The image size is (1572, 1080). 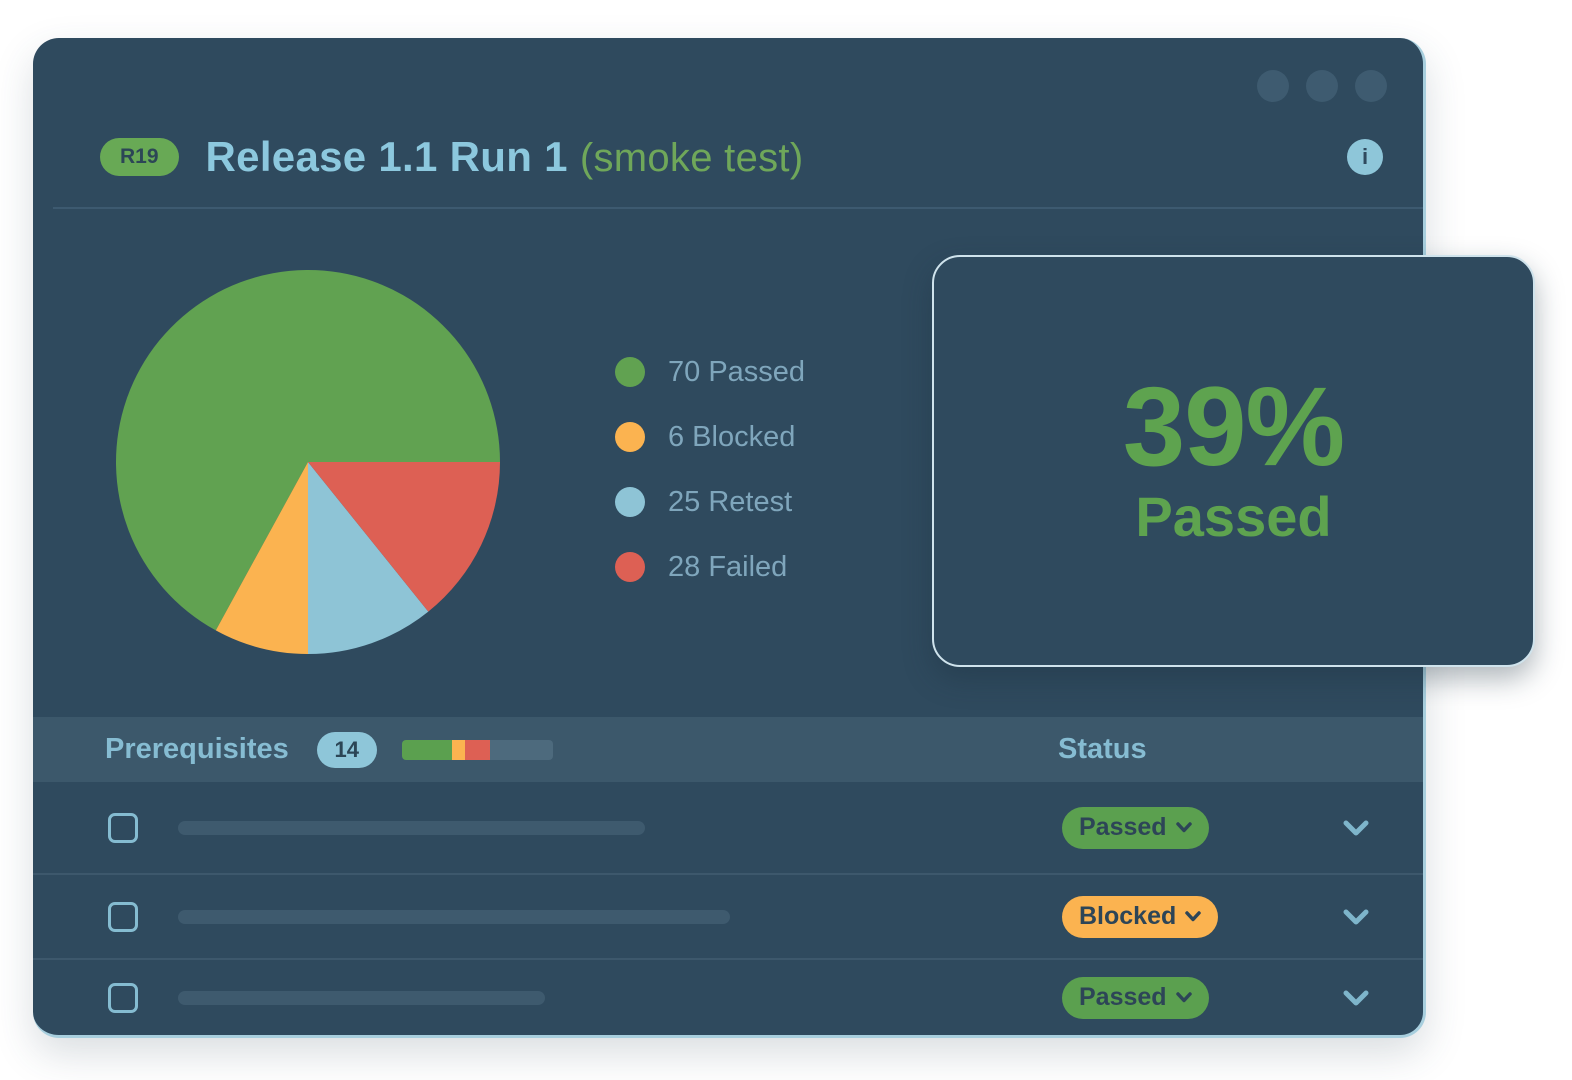 What do you see at coordinates (1128, 916) in the screenshot?
I see `status-pill-label: Blocked` at bounding box center [1128, 916].